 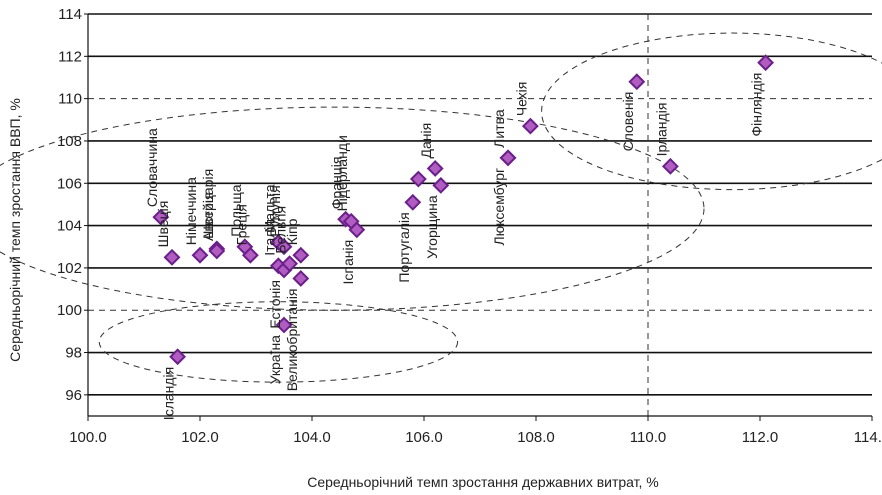 I want to click on label-29: Фінляндія, so click(x=757, y=105).